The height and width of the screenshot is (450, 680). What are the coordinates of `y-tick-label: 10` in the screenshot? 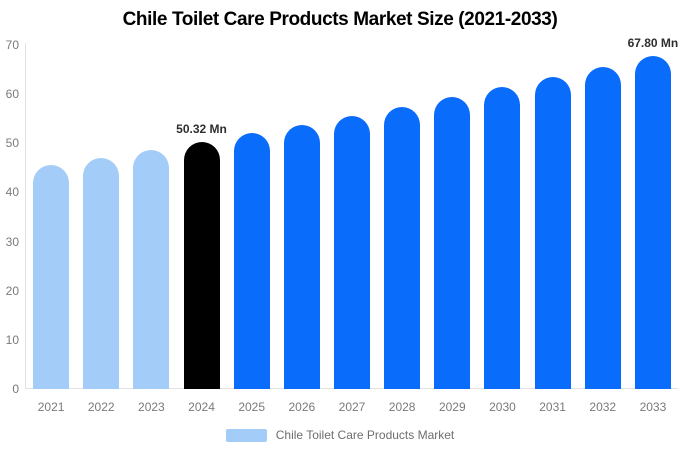 It's located at (12, 339).